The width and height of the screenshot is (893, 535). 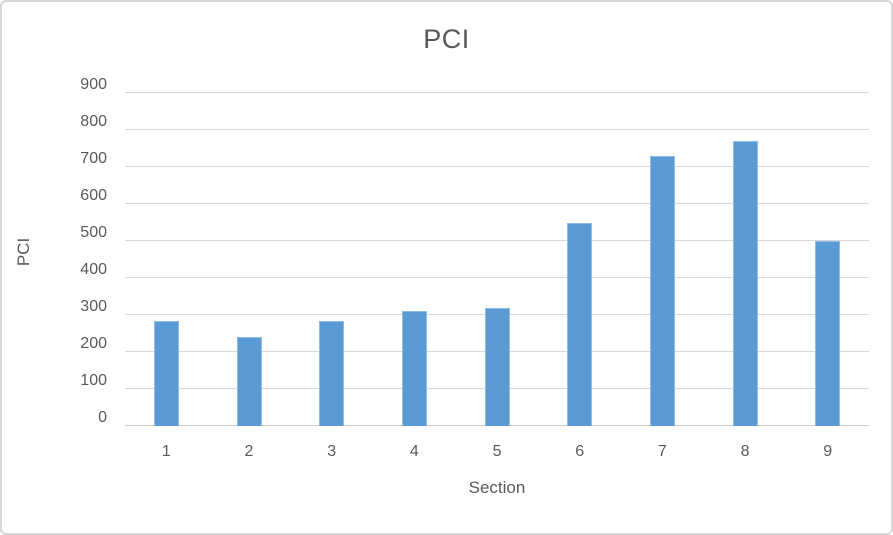 I want to click on y-tick-label: 100, so click(x=93, y=380).